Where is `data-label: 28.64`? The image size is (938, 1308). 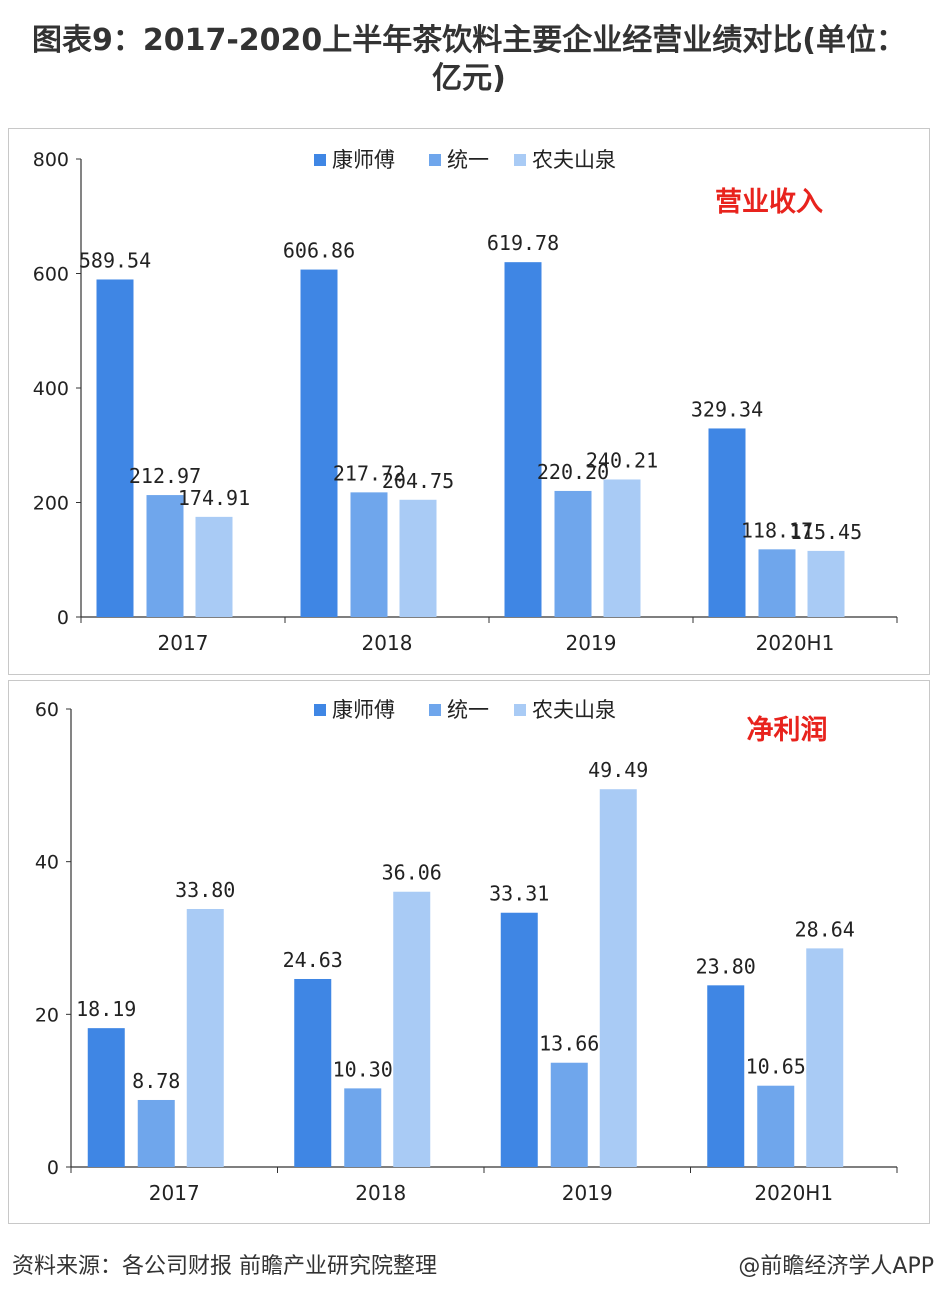 data-label: 28.64 is located at coordinates (825, 929).